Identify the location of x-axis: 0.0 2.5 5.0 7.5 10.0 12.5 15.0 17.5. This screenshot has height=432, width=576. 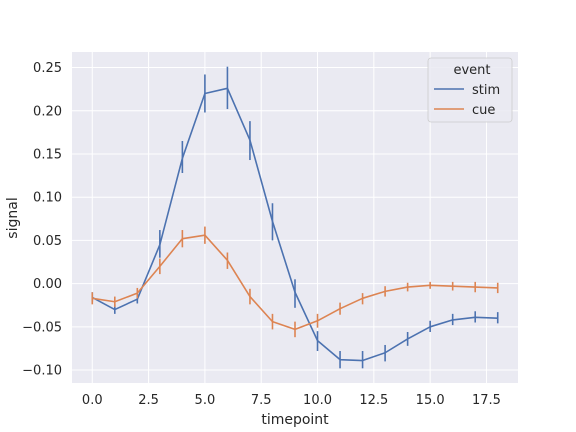
(291, 400).